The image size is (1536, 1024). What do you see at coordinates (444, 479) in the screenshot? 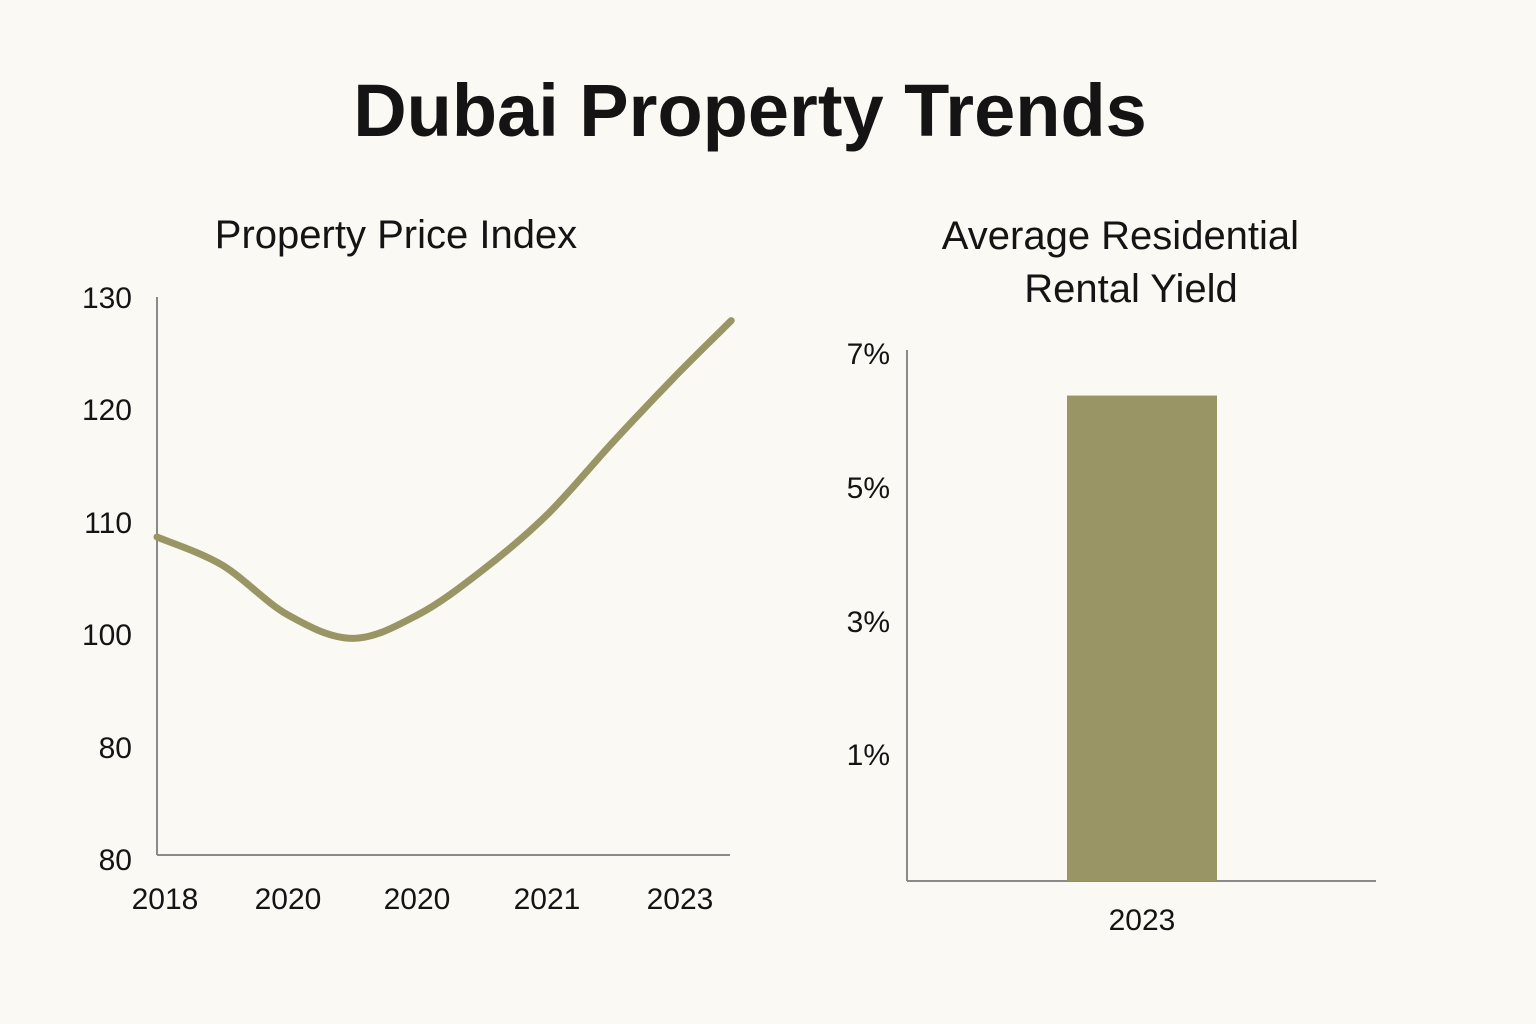
I see `price-index-series-line` at bounding box center [444, 479].